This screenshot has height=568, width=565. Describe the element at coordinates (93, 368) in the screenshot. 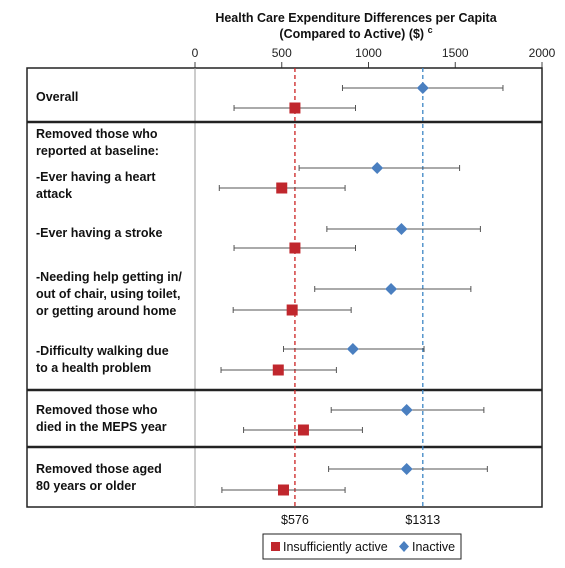

I see `row-label: to a health problem` at that location.